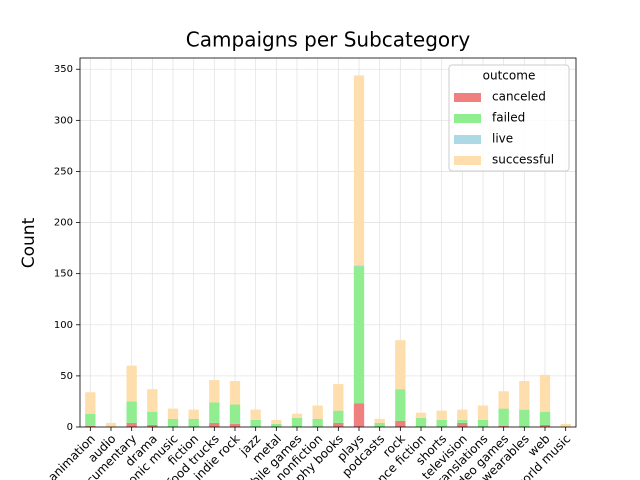  I want to click on legend: outcome canceled failed live successful, so click(509, 118).